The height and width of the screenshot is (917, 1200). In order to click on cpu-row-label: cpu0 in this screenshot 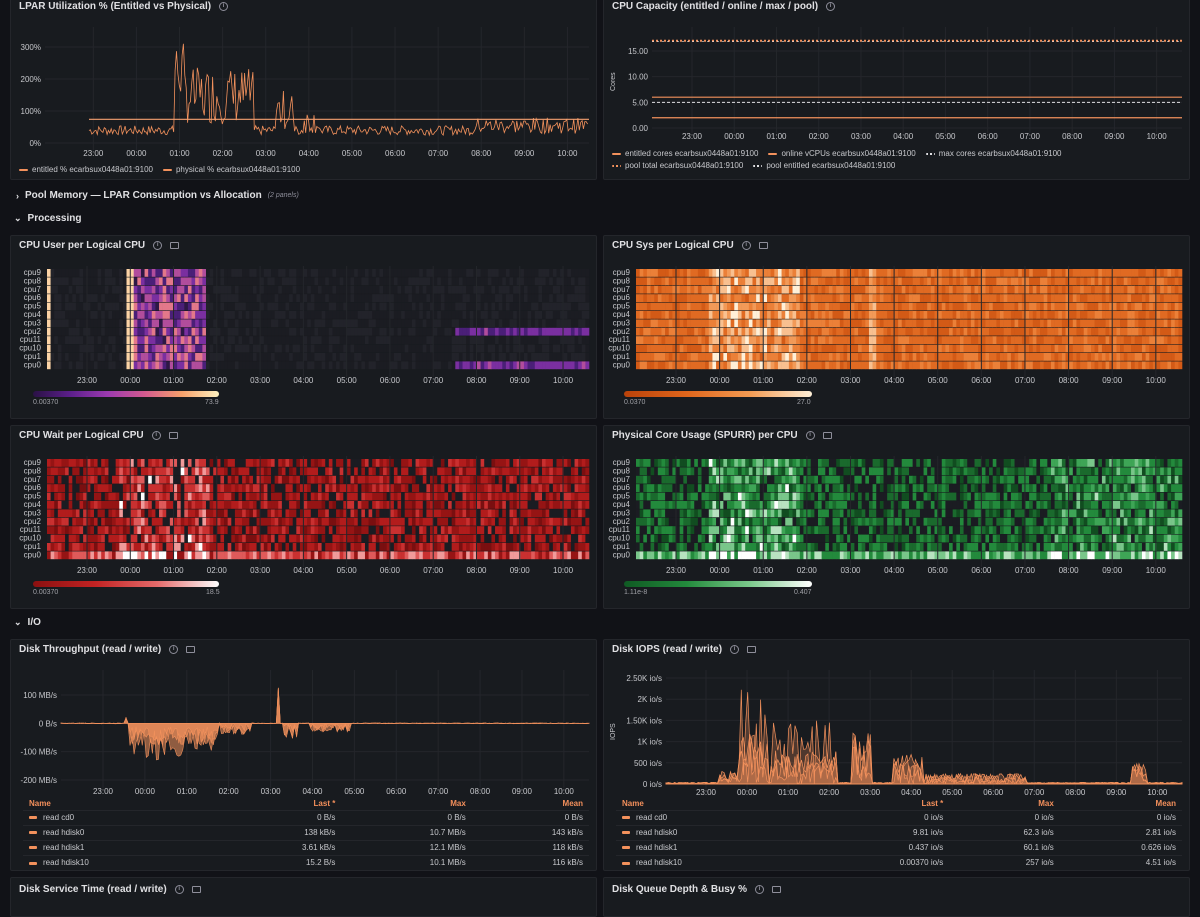, I will do `click(33, 554)`.